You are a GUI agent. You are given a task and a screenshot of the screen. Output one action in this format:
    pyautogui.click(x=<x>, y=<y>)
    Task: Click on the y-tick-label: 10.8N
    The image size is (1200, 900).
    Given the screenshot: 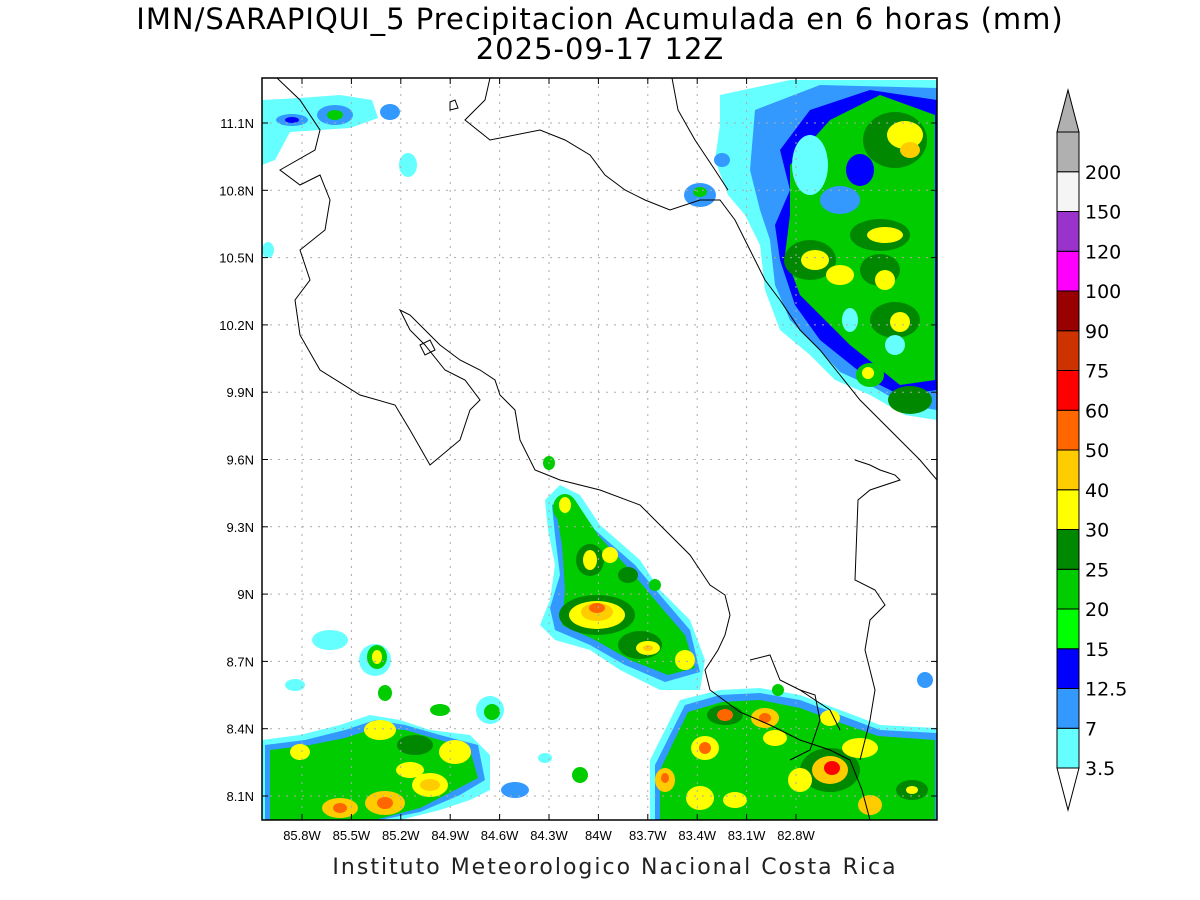 What is the action you would take?
    pyautogui.click(x=236, y=190)
    